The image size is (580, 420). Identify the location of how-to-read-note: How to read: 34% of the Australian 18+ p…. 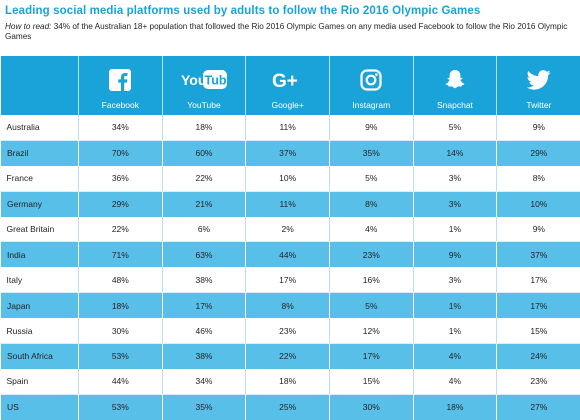
(290, 32).